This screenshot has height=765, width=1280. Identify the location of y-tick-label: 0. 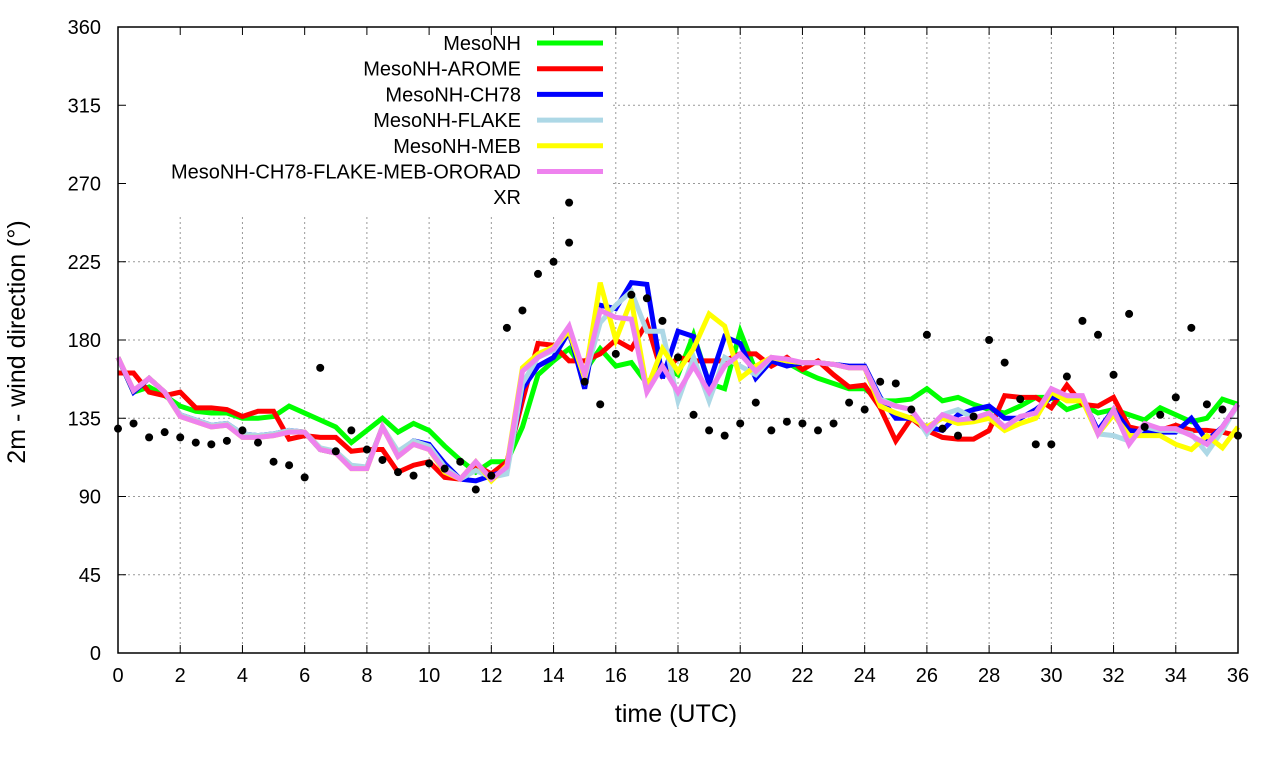
(95, 654).